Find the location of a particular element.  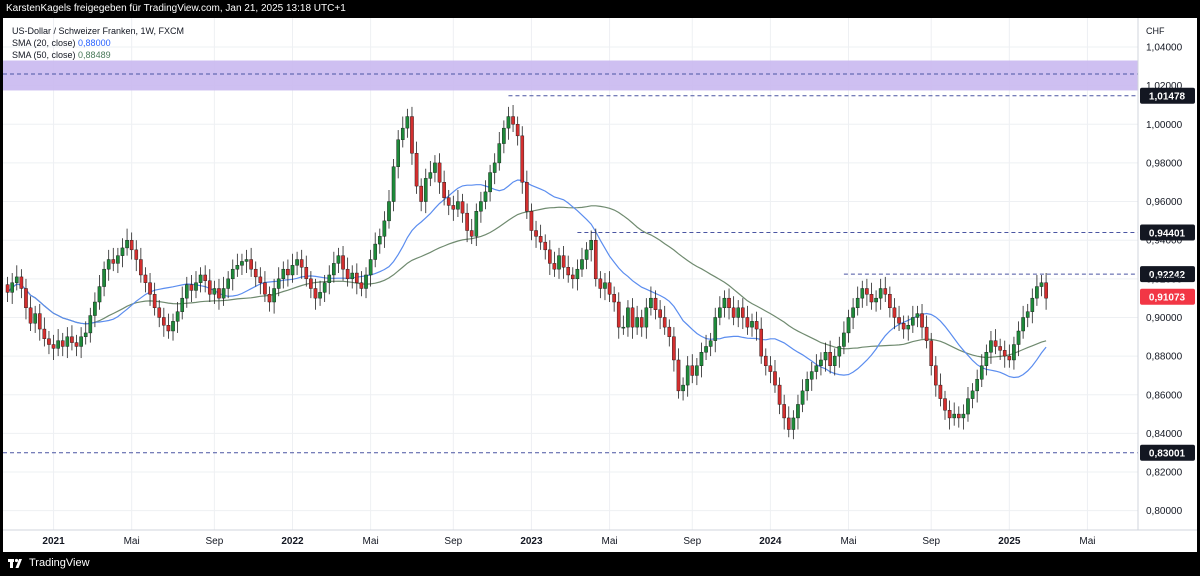

legend-sma50: SMA (50, close) 0,88489 is located at coordinates (98, 55).